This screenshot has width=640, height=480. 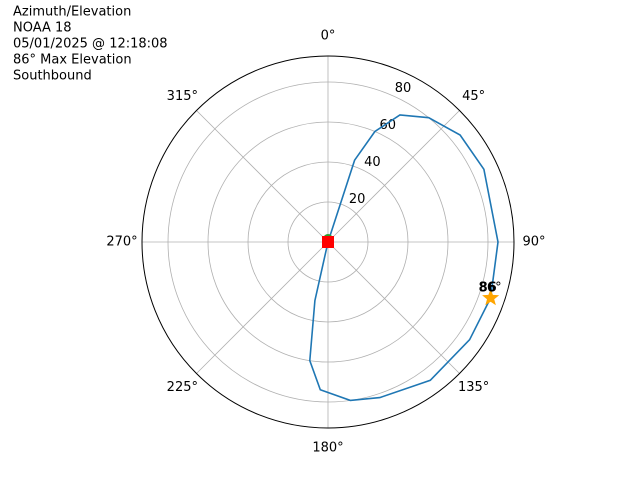 What do you see at coordinates (182, 387) in the screenshot?
I see `theta-tick-label: 225°` at bounding box center [182, 387].